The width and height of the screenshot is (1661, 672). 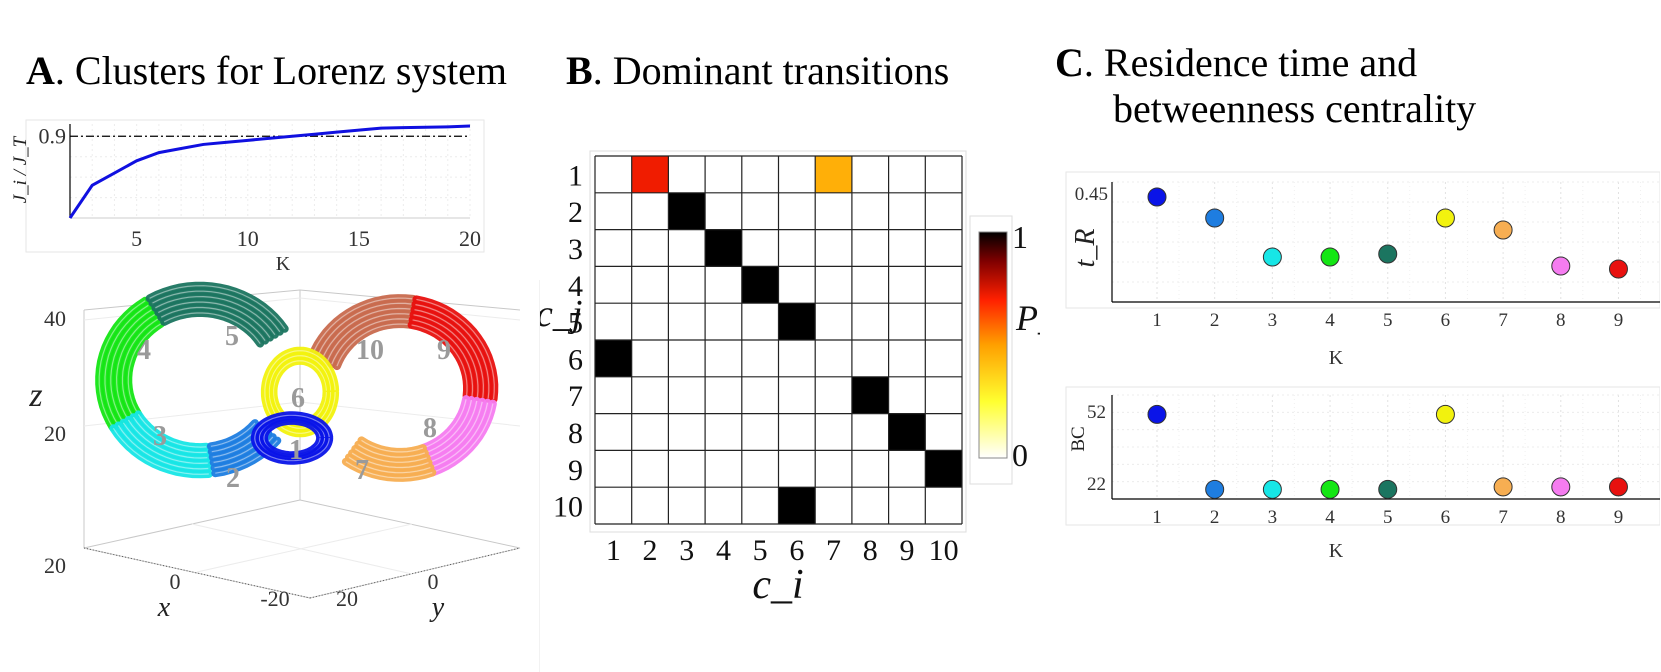 I want to click on panel-b-title: B. Dominant transitions, so click(x=757, y=71).